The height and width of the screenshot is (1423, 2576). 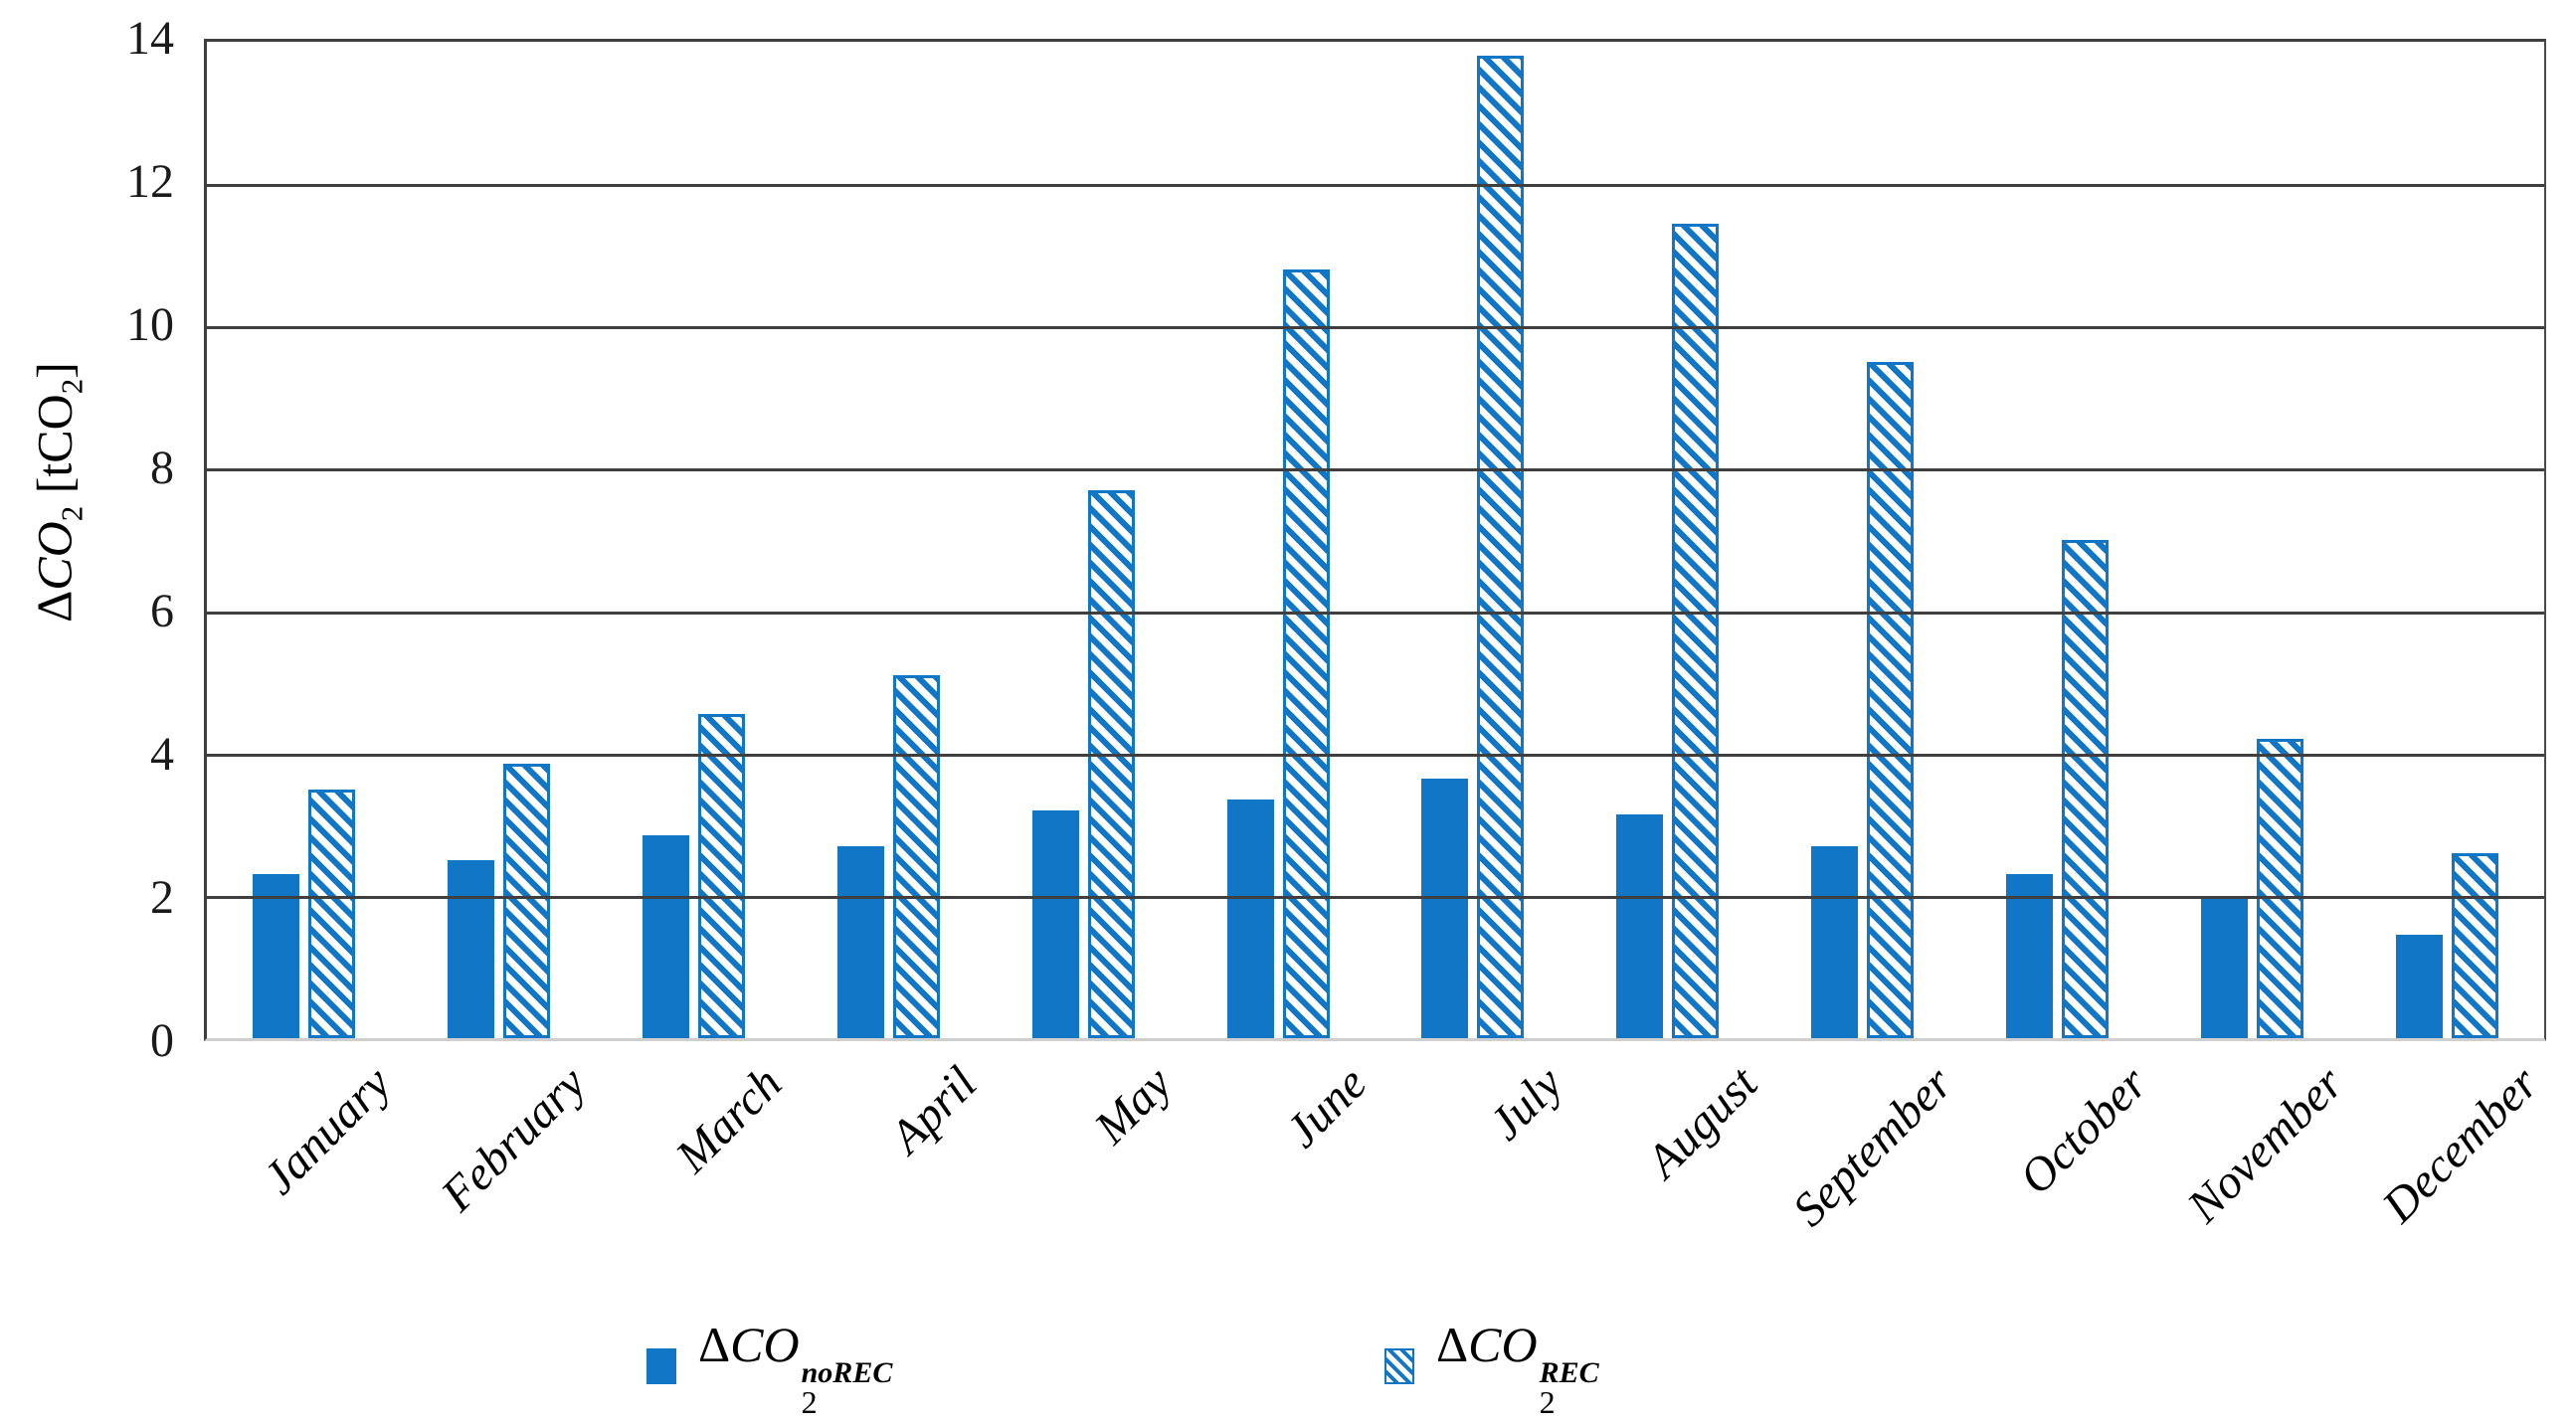 What do you see at coordinates (1250, 919) in the screenshot?
I see `bar-june-norec` at bounding box center [1250, 919].